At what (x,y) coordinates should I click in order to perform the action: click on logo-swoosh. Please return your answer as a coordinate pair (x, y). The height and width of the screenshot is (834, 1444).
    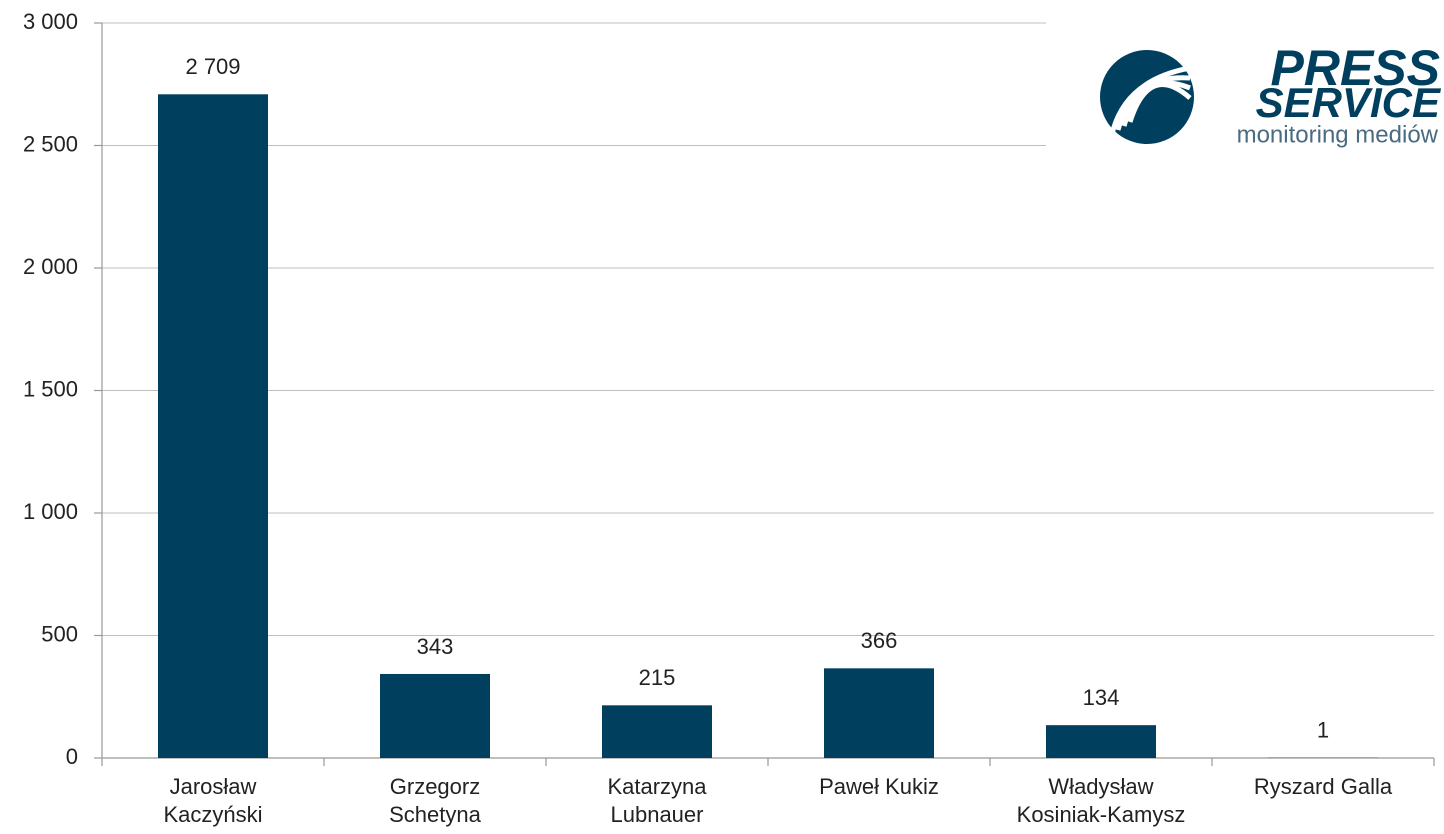
    Looking at the image, I should click on (1159, 102).